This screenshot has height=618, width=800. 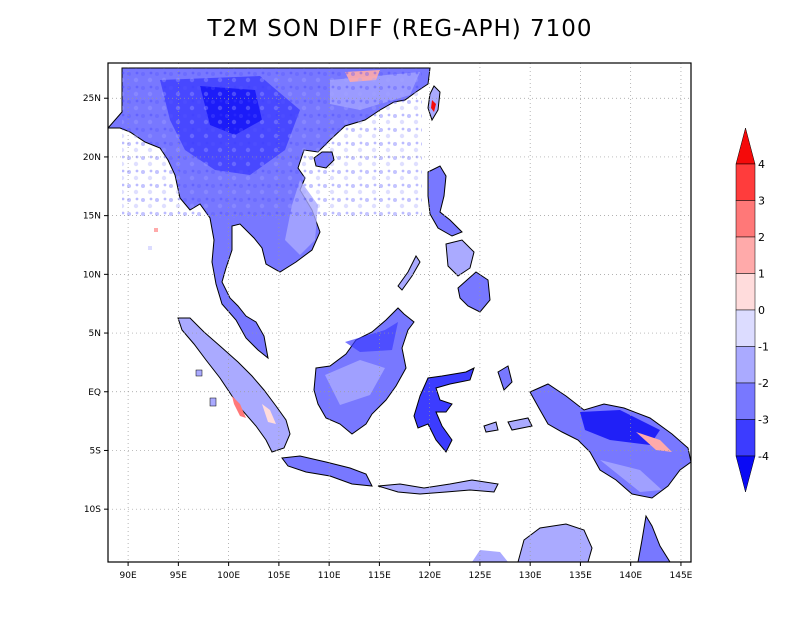 I want to click on colorbar-label: -1, so click(x=763, y=347).